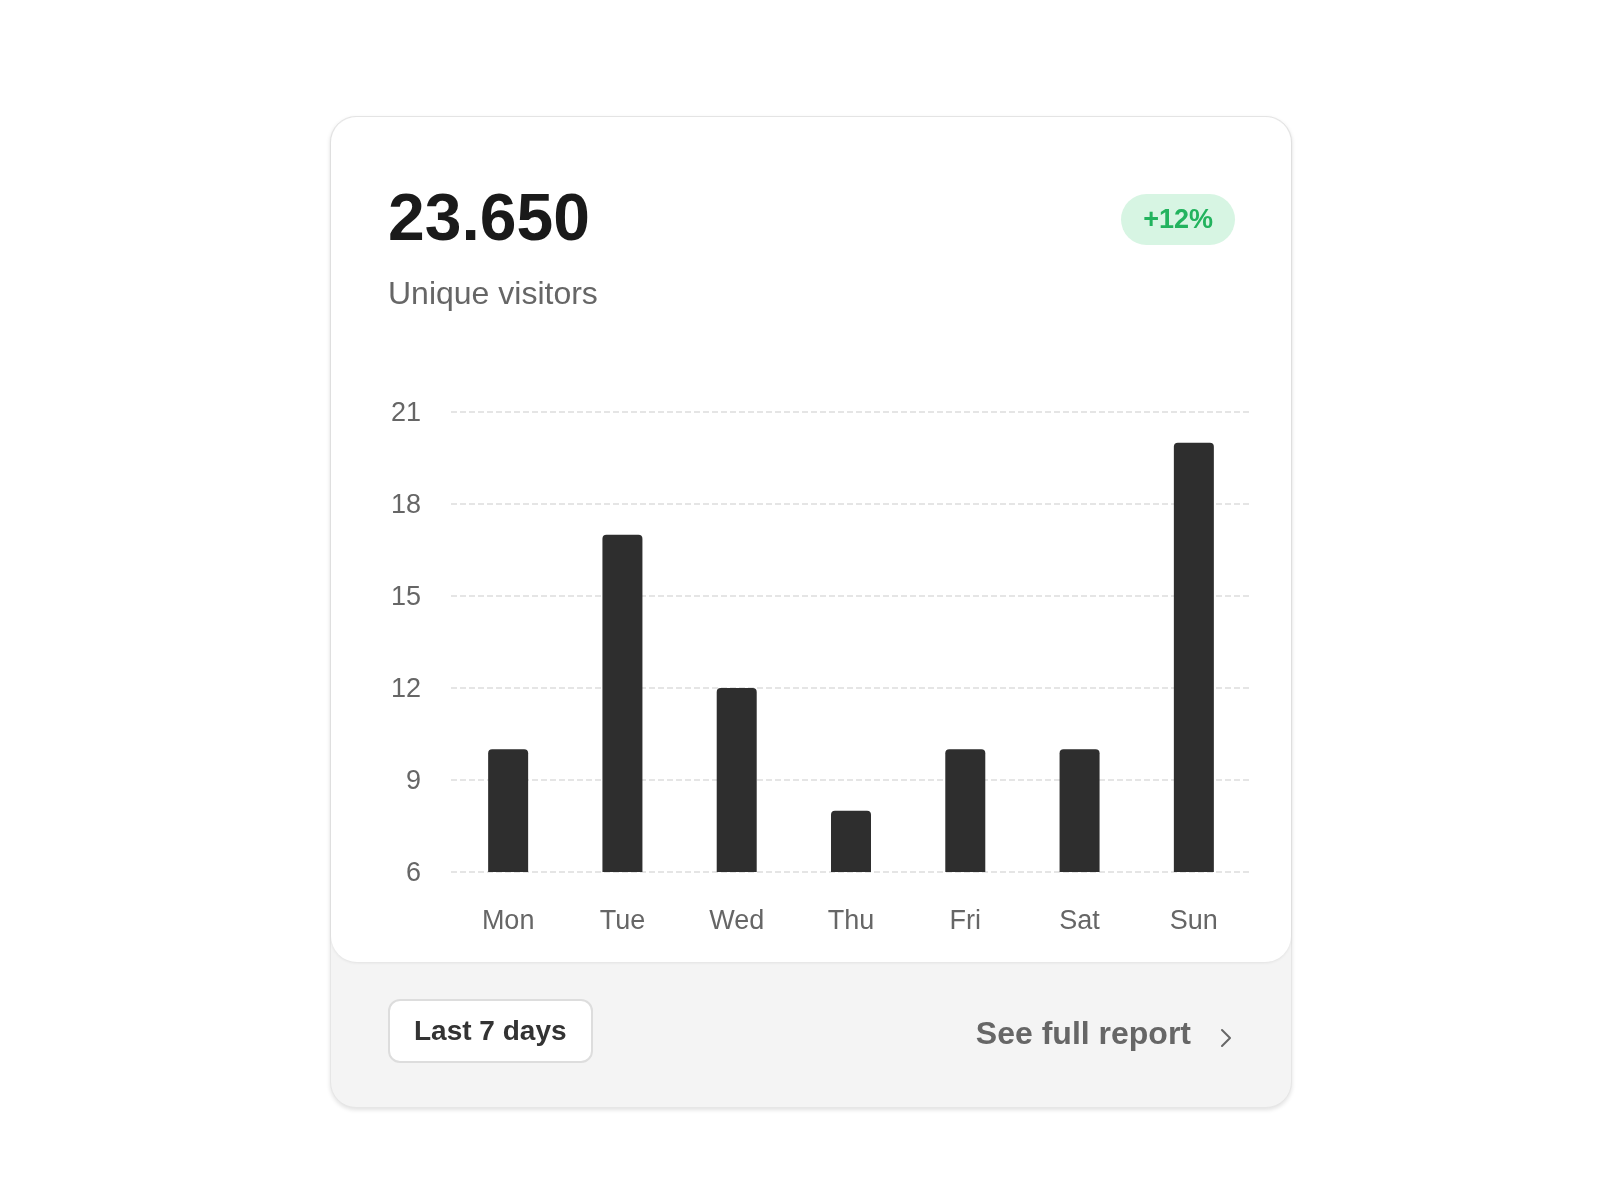 This screenshot has height=1200, width=1600. What do you see at coordinates (413, 872) in the screenshot?
I see `y-tick-label: 6` at bounding box center [413, 872].